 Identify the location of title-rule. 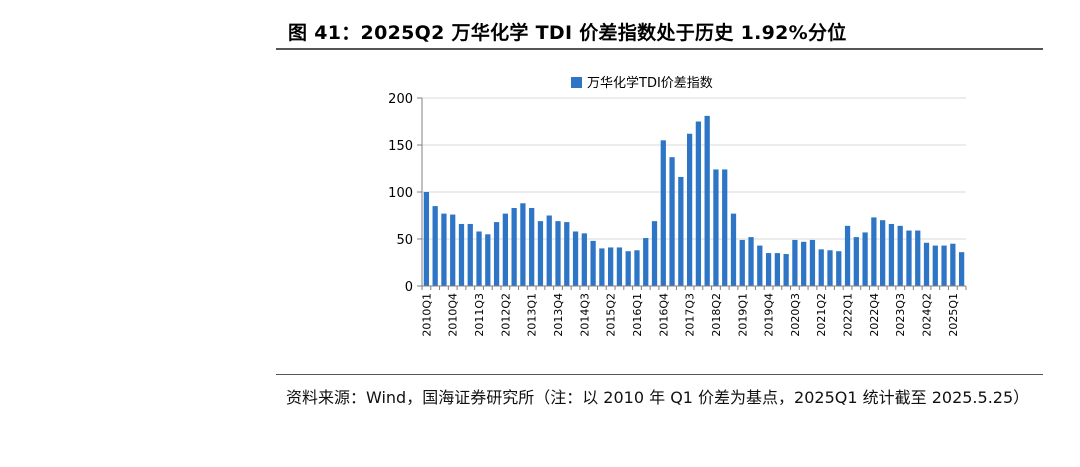
(659, 49).